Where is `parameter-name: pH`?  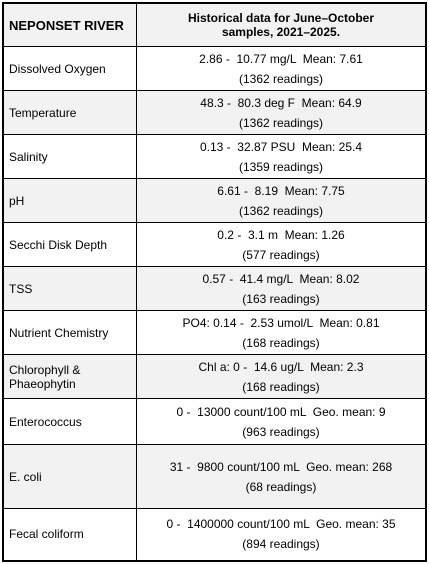 parameter-name: pH is located at coordinates (69, 200).